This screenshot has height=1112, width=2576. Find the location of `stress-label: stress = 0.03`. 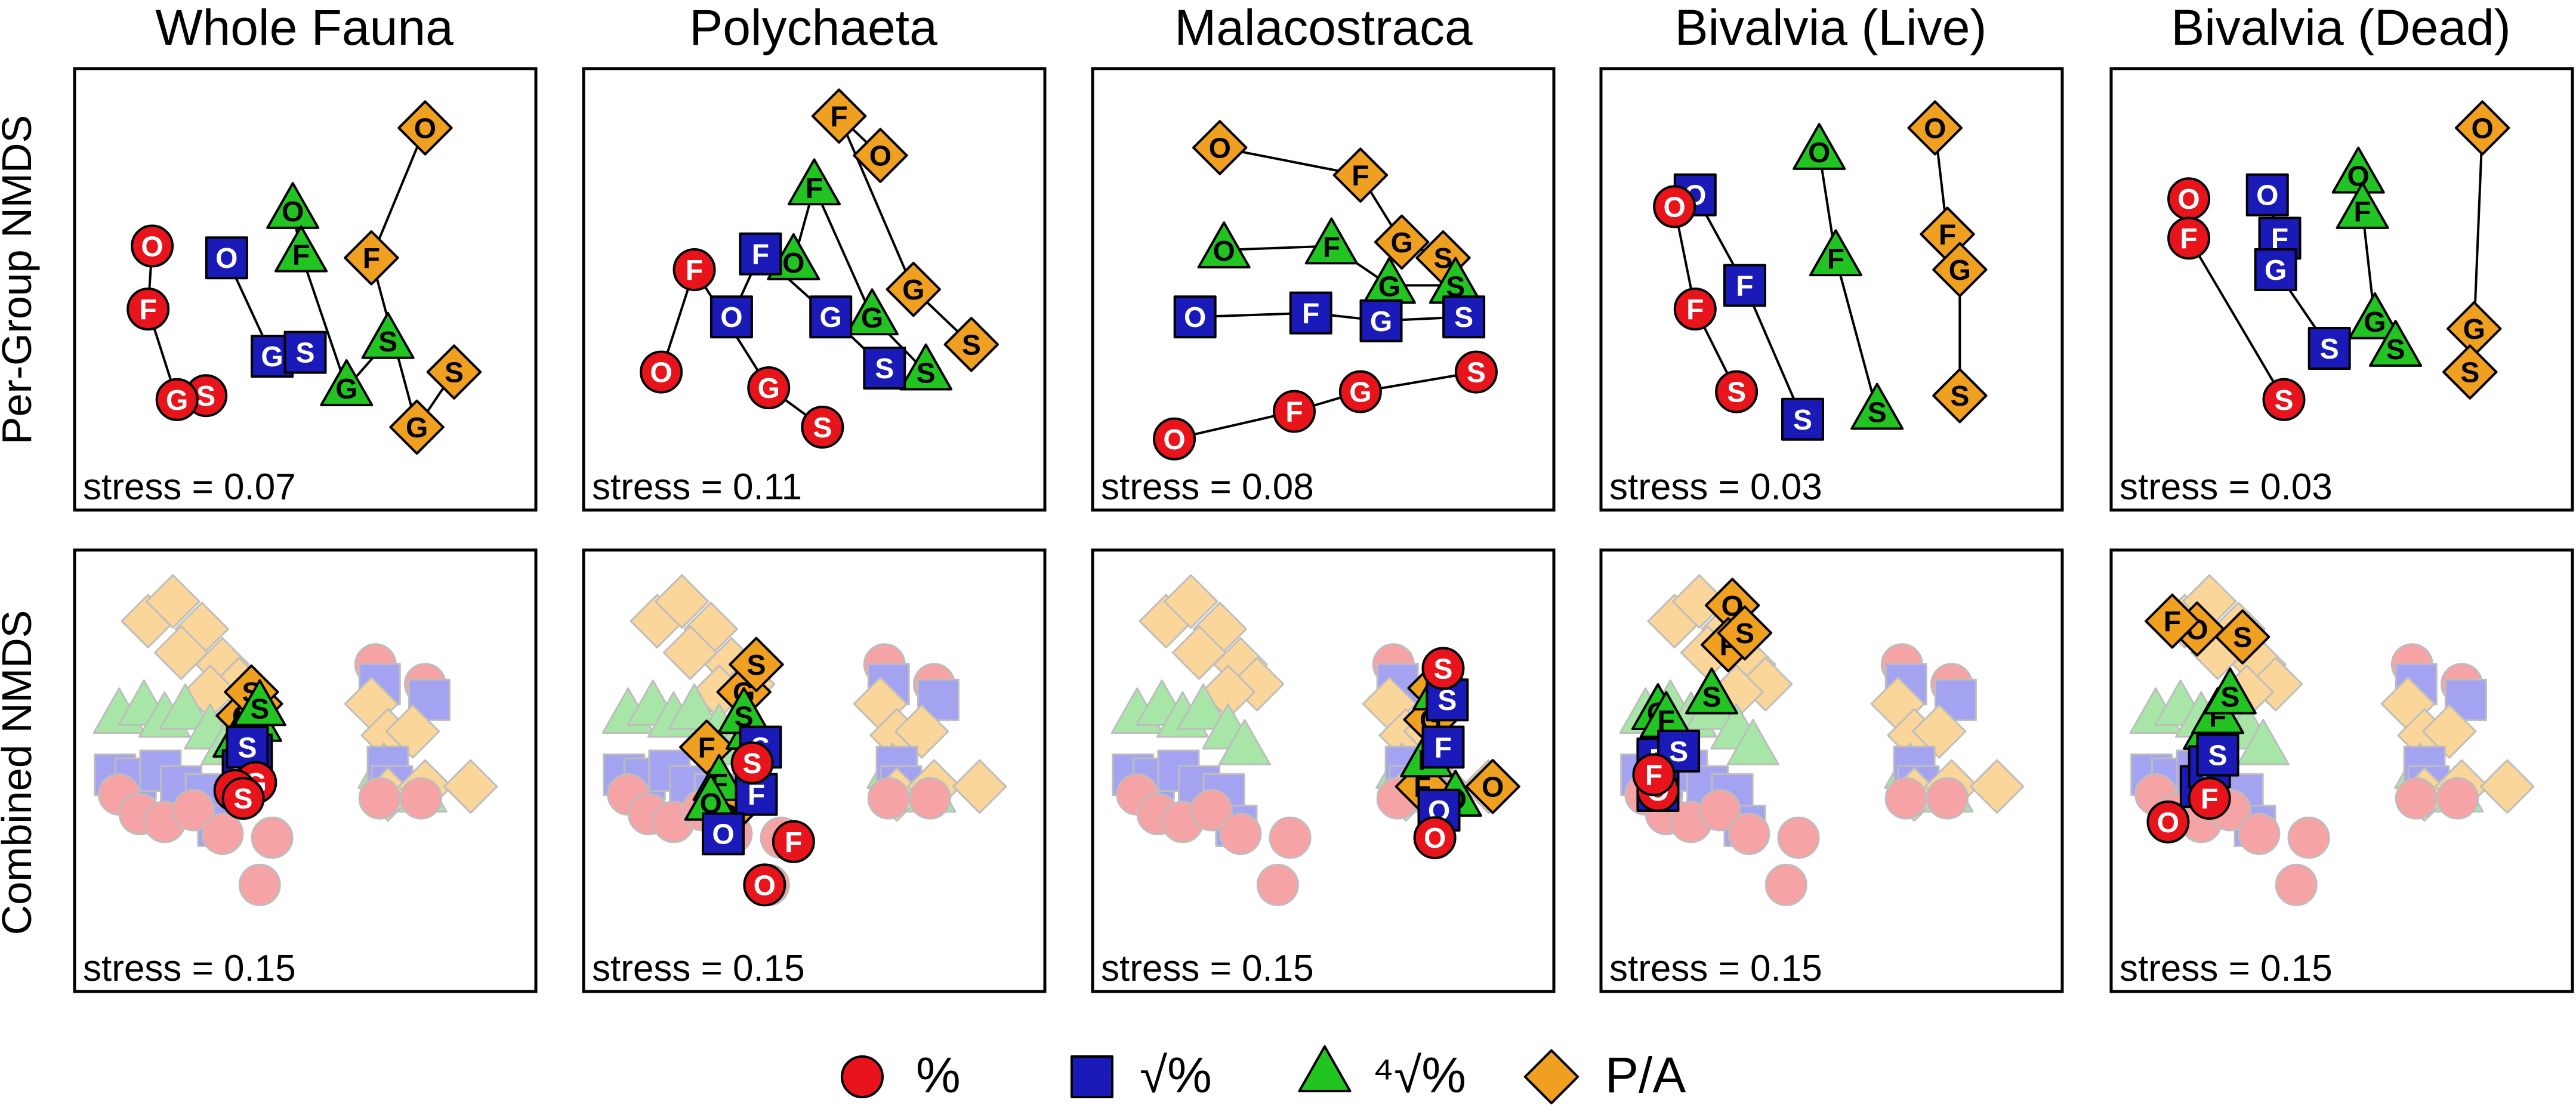

stress-label: stress = 0.03 is located at coordinates (1715, 487).